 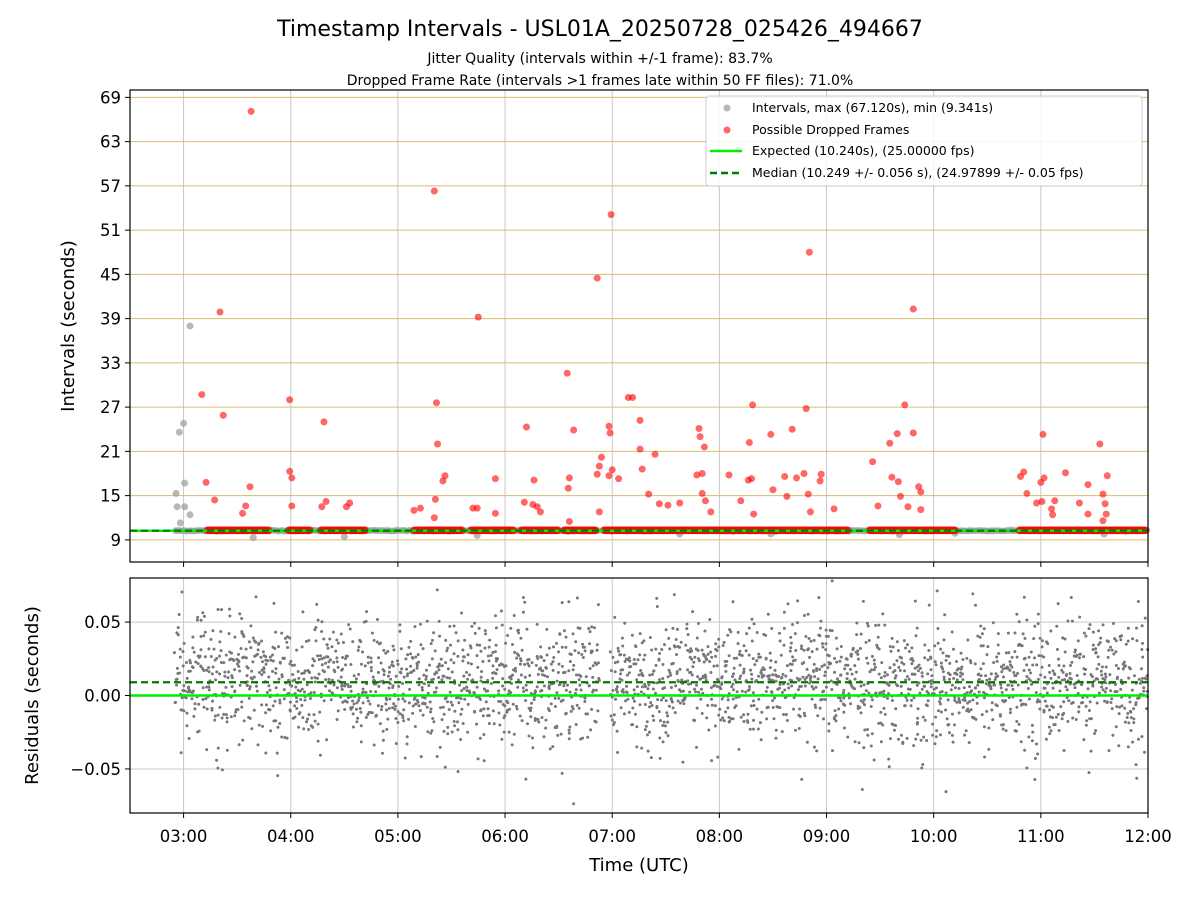 What do you see at coordinates (872, 107) in the screenshot?
I see `legend-intervals-label: Intervals, max (67.120s), min (9.341s)` at bounding box center [872, 107].